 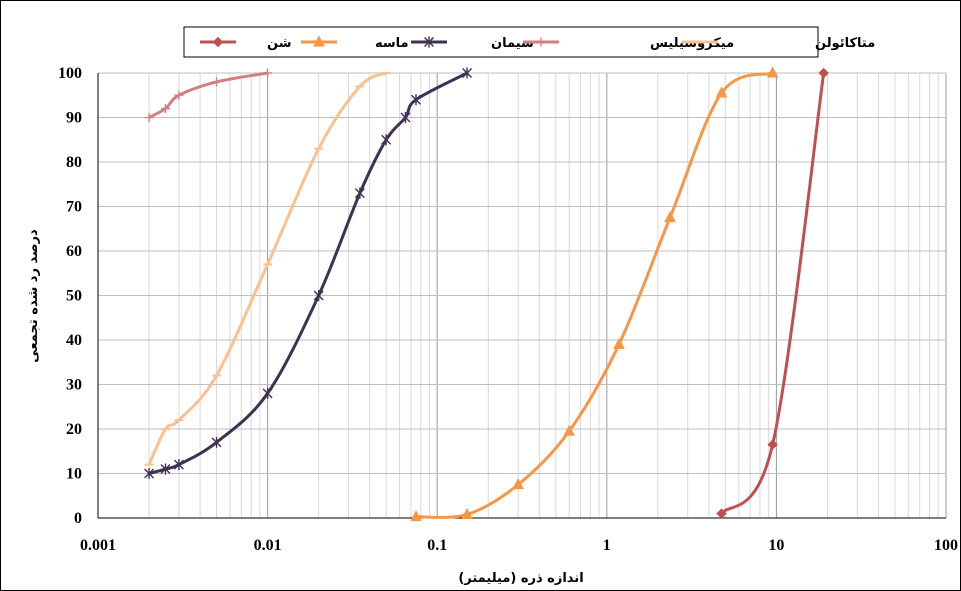 I want to click on legend-box, so click(x=501, y=42).